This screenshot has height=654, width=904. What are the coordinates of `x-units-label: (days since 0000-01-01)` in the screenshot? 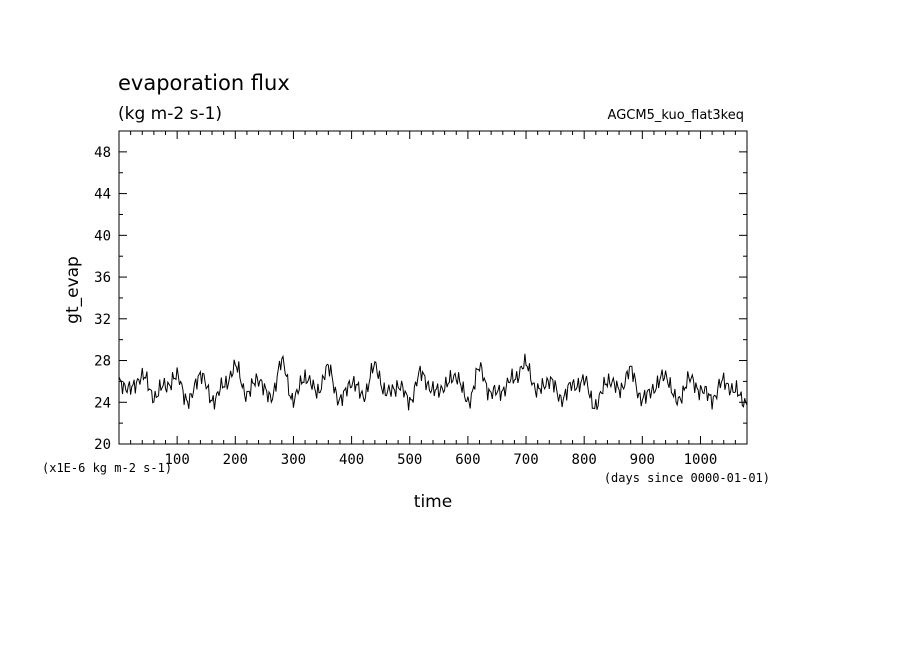 It's located at (687, 478).